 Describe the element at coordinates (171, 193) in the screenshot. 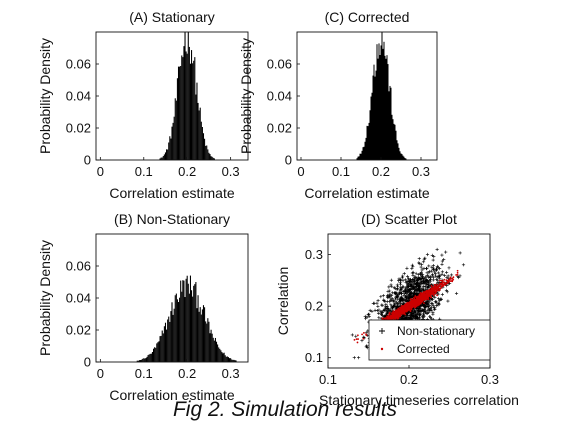

I see `panel-a-xlabel: Correlation estimate` at that location.